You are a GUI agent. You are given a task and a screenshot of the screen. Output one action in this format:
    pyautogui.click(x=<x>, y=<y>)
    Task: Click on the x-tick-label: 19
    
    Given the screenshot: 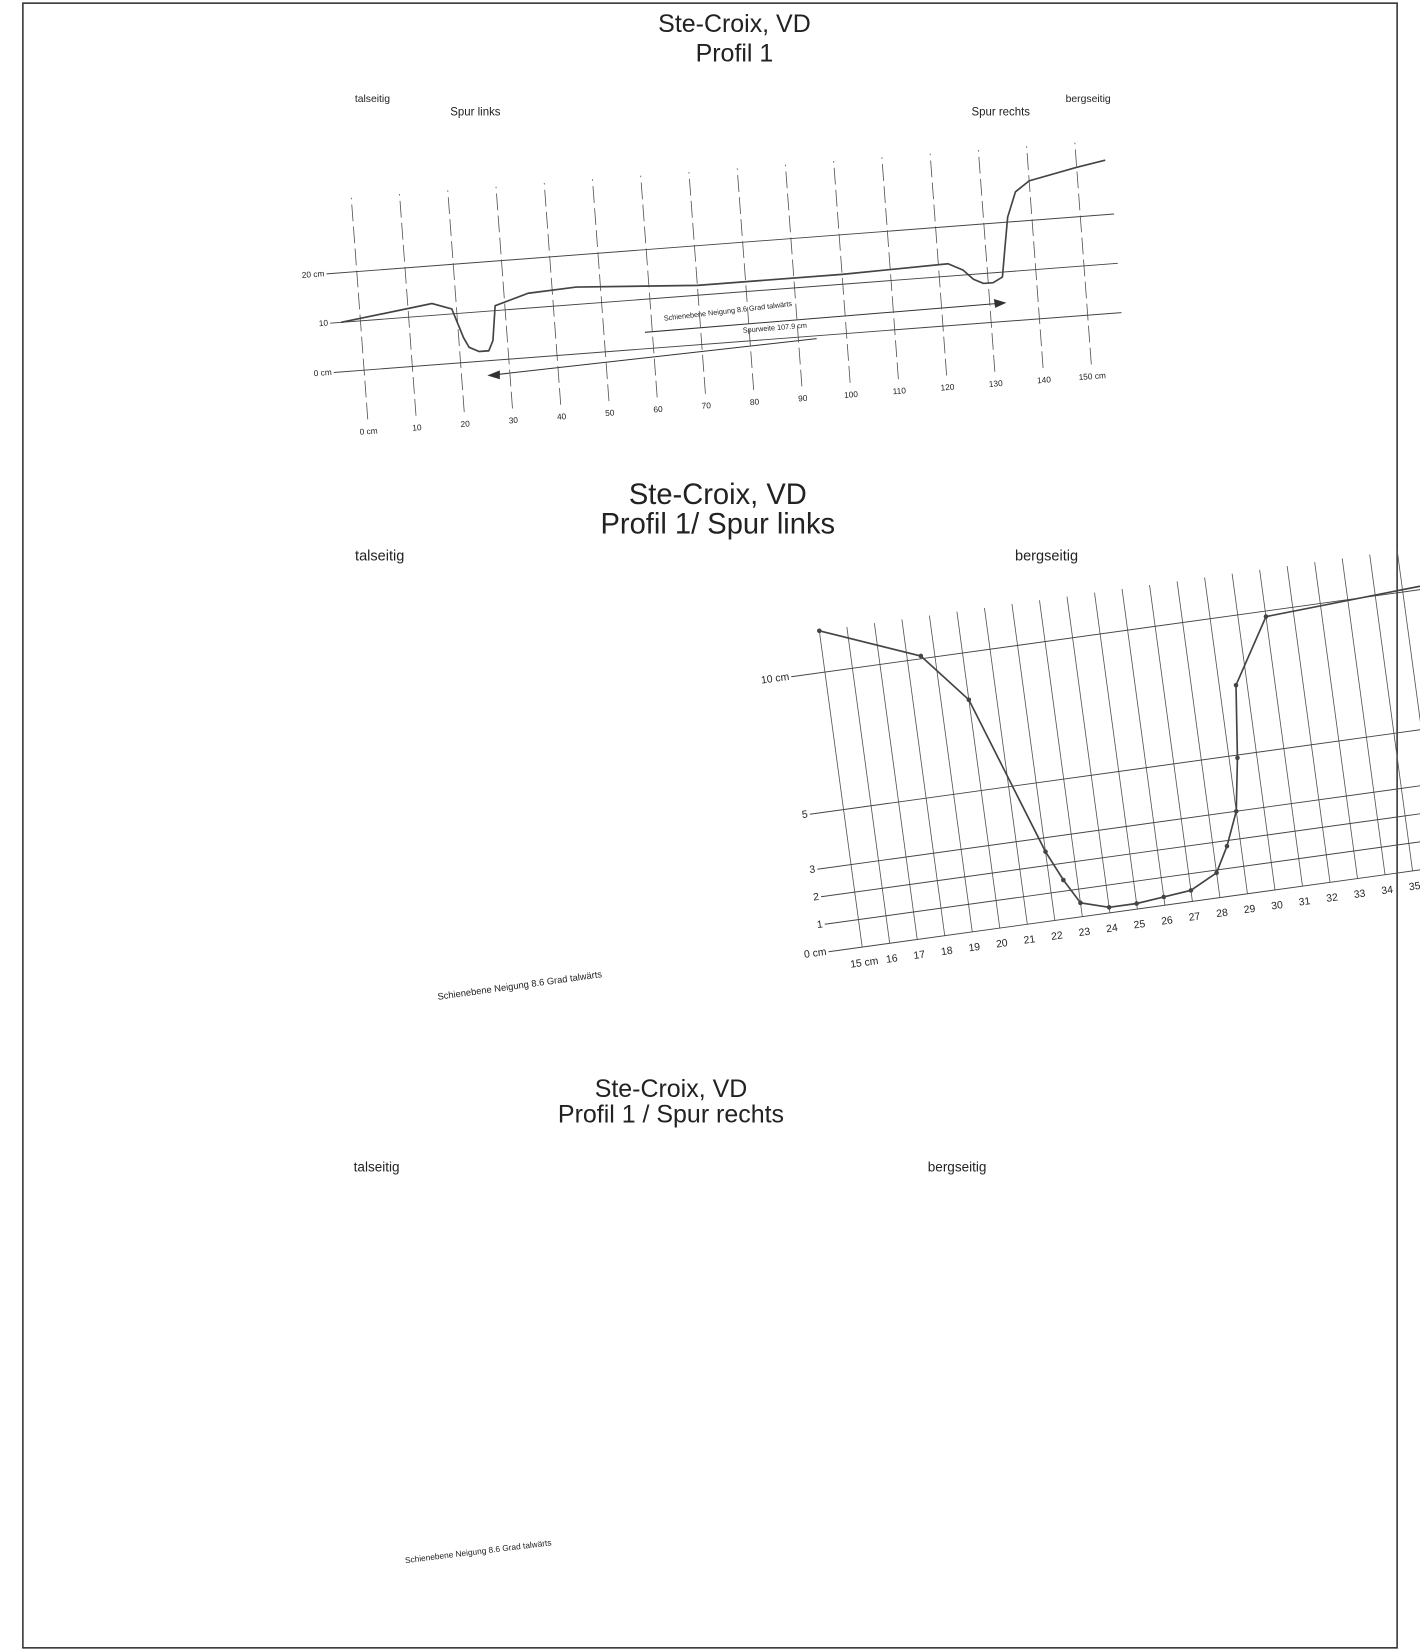 What is the action you would take?
    pyautogui.click(x=974, y=948)
    